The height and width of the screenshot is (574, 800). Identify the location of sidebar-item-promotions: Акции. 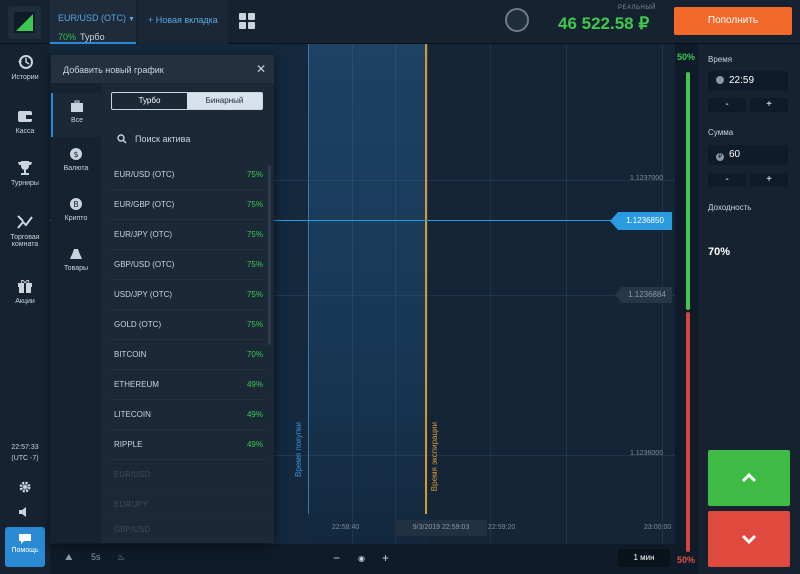
(25, 291).